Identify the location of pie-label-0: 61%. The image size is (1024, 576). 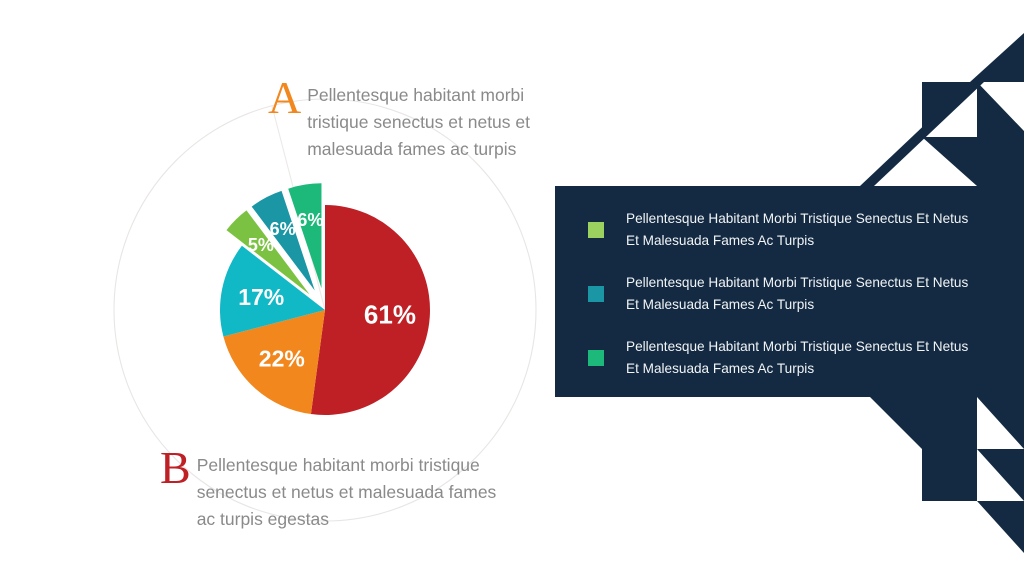
(390, 314).